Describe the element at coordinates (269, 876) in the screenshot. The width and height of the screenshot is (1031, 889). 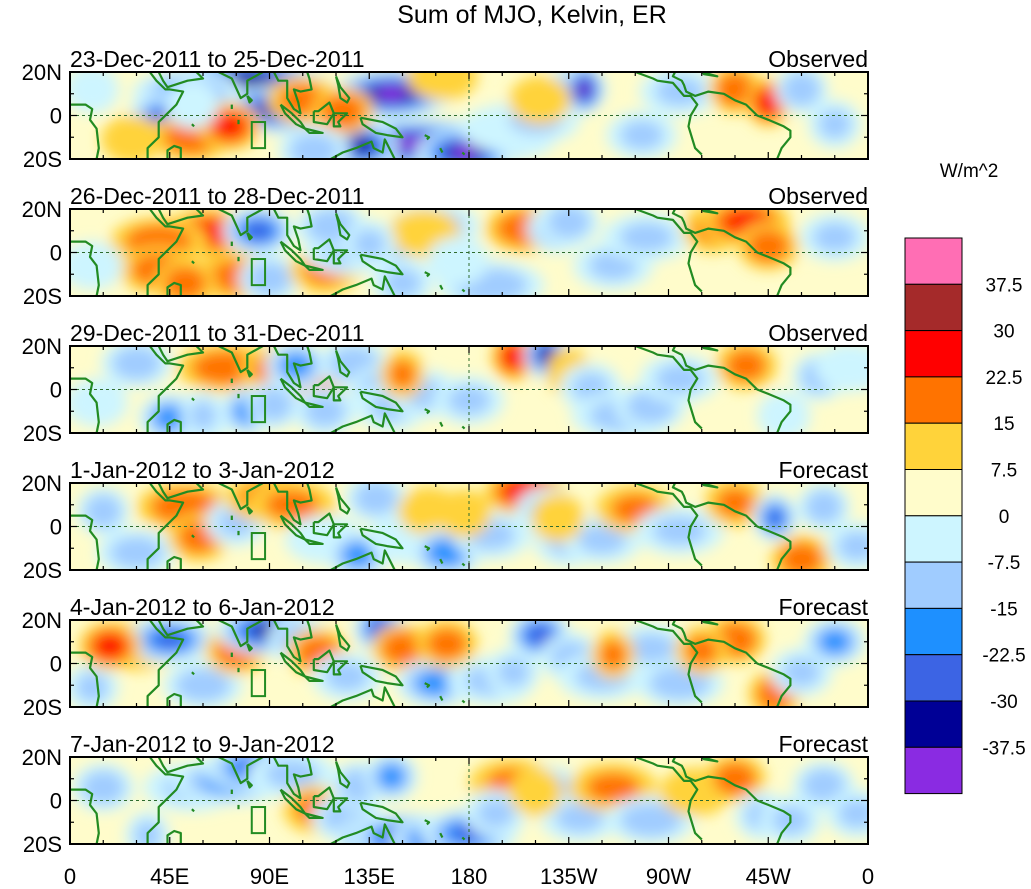
I see `longitude-tick-label: 90E` at that location.